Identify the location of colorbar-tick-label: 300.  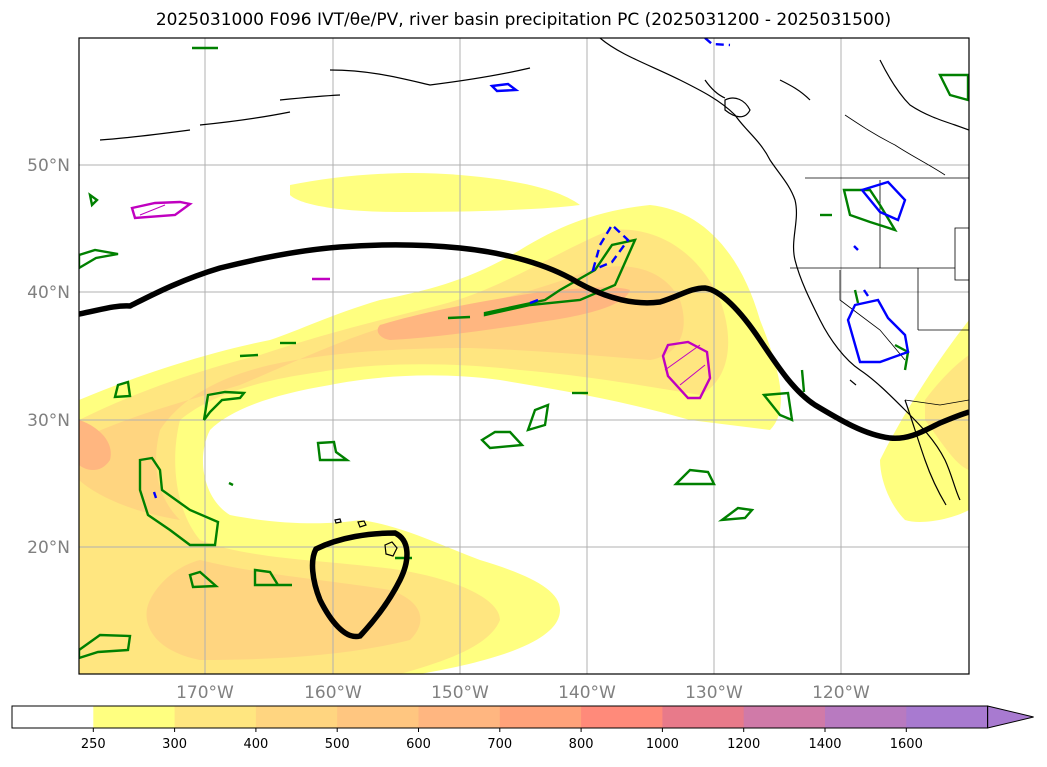
(174, 744).